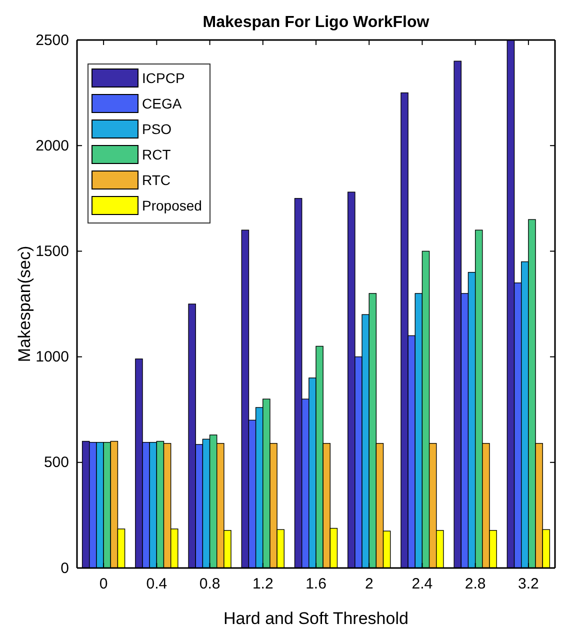  What do you see at coordinates (369, 584) in the screenshot?
I see `x-tick-label: 2` at bounding box center [369, 584].